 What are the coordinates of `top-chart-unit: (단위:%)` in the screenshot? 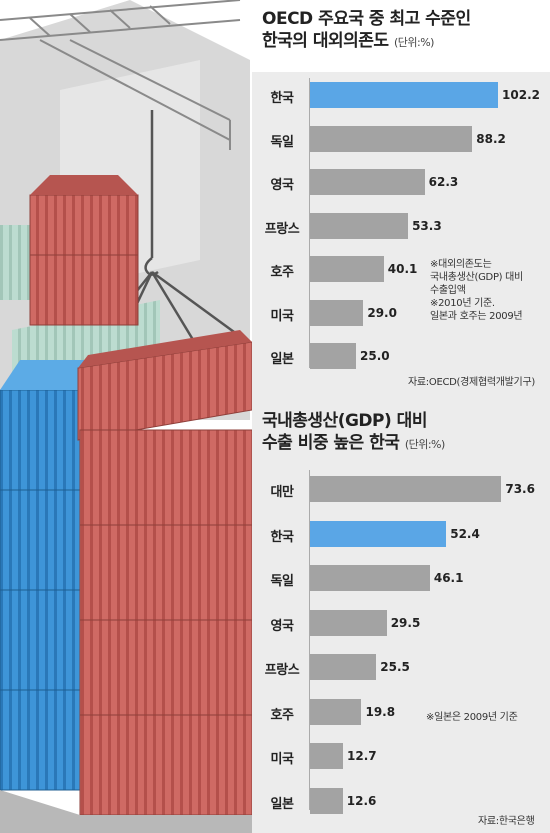 It's located at (413, 42).